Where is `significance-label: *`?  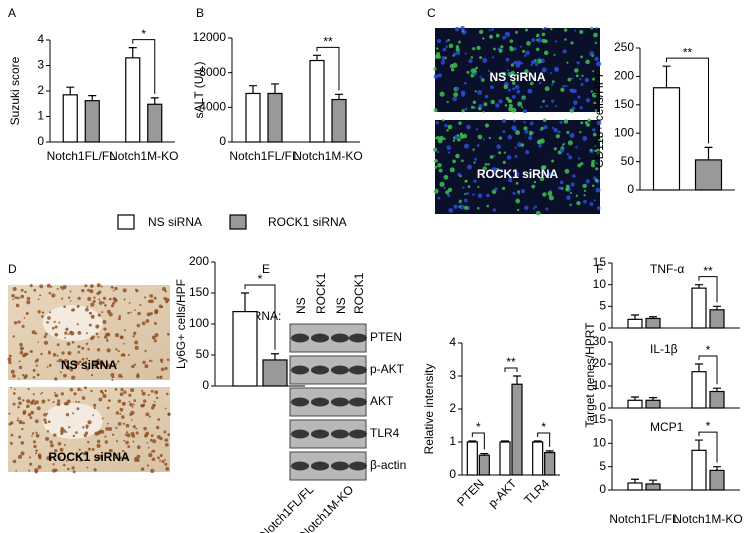 significance-label: * is located at coordinates (543, 427).